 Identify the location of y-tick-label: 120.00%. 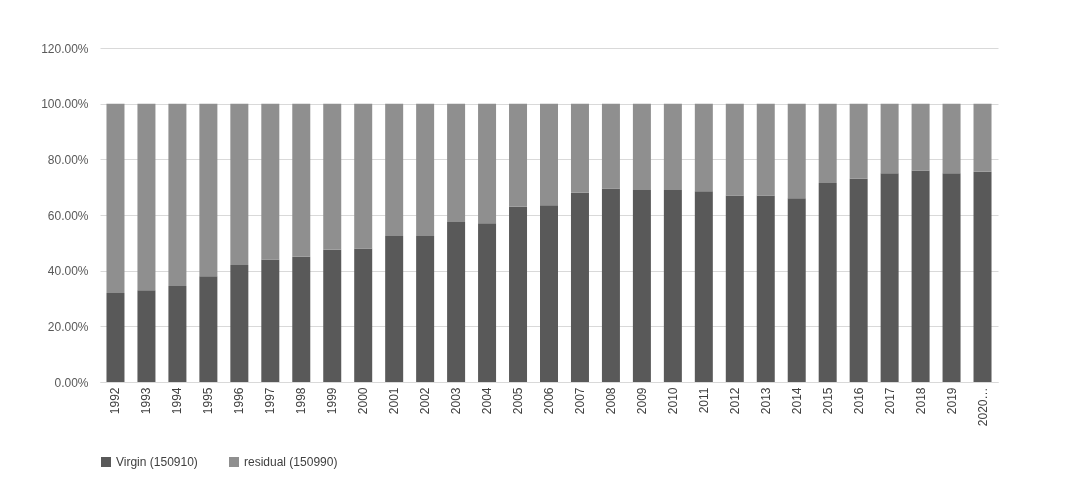
(65, 48).